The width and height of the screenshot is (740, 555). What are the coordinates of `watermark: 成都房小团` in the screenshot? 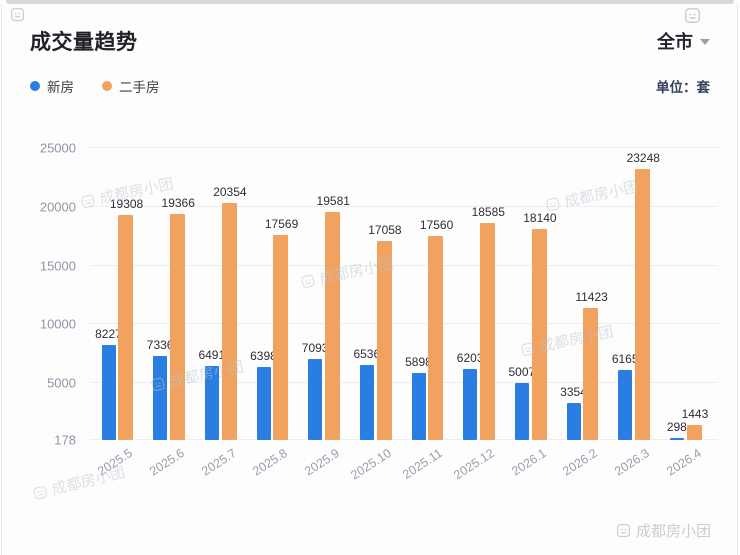 It's located at (663, 530).